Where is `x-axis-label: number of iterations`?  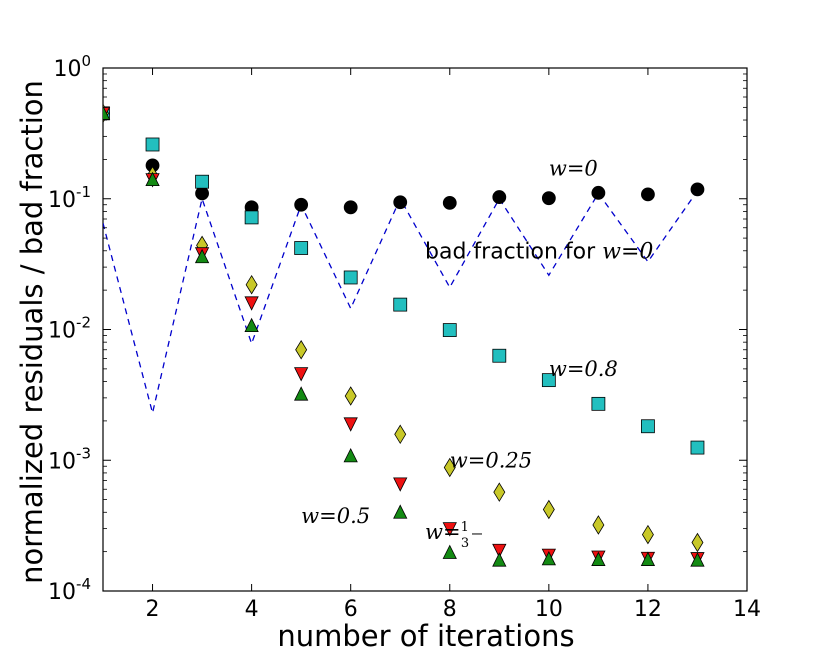
x-axis-label: number of iterations is located at coordinates (425, 636).